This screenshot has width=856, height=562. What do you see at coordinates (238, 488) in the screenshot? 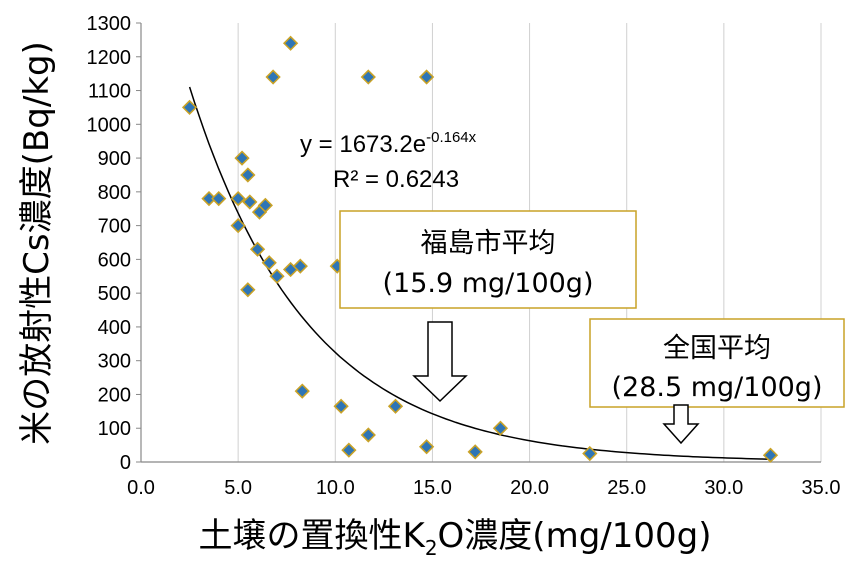
I see `x-tick-label: 5.0` at bounding box center [238, 488].